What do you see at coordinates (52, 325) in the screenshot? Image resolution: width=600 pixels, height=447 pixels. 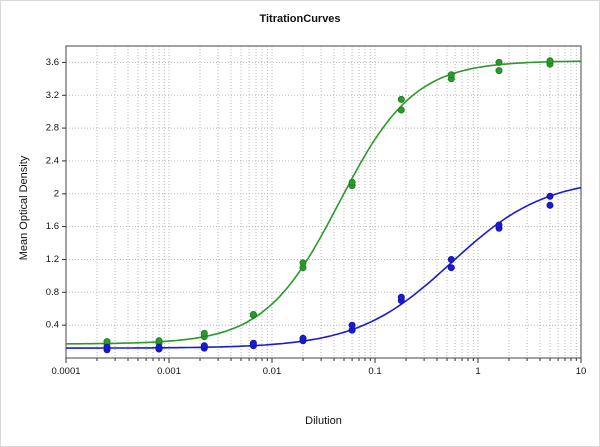 I see `y-tick-label: 0.4` at bounding box center [52, 325].